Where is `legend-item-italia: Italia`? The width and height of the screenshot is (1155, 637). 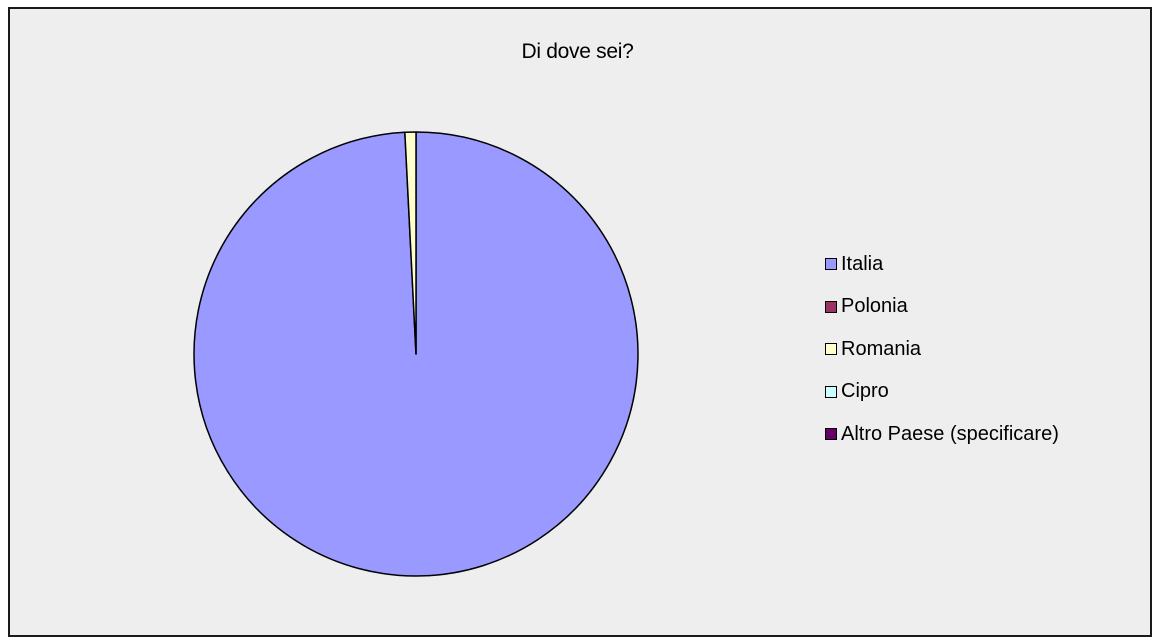 legend-item-italia: Italia is located at coordinates (942, 264).